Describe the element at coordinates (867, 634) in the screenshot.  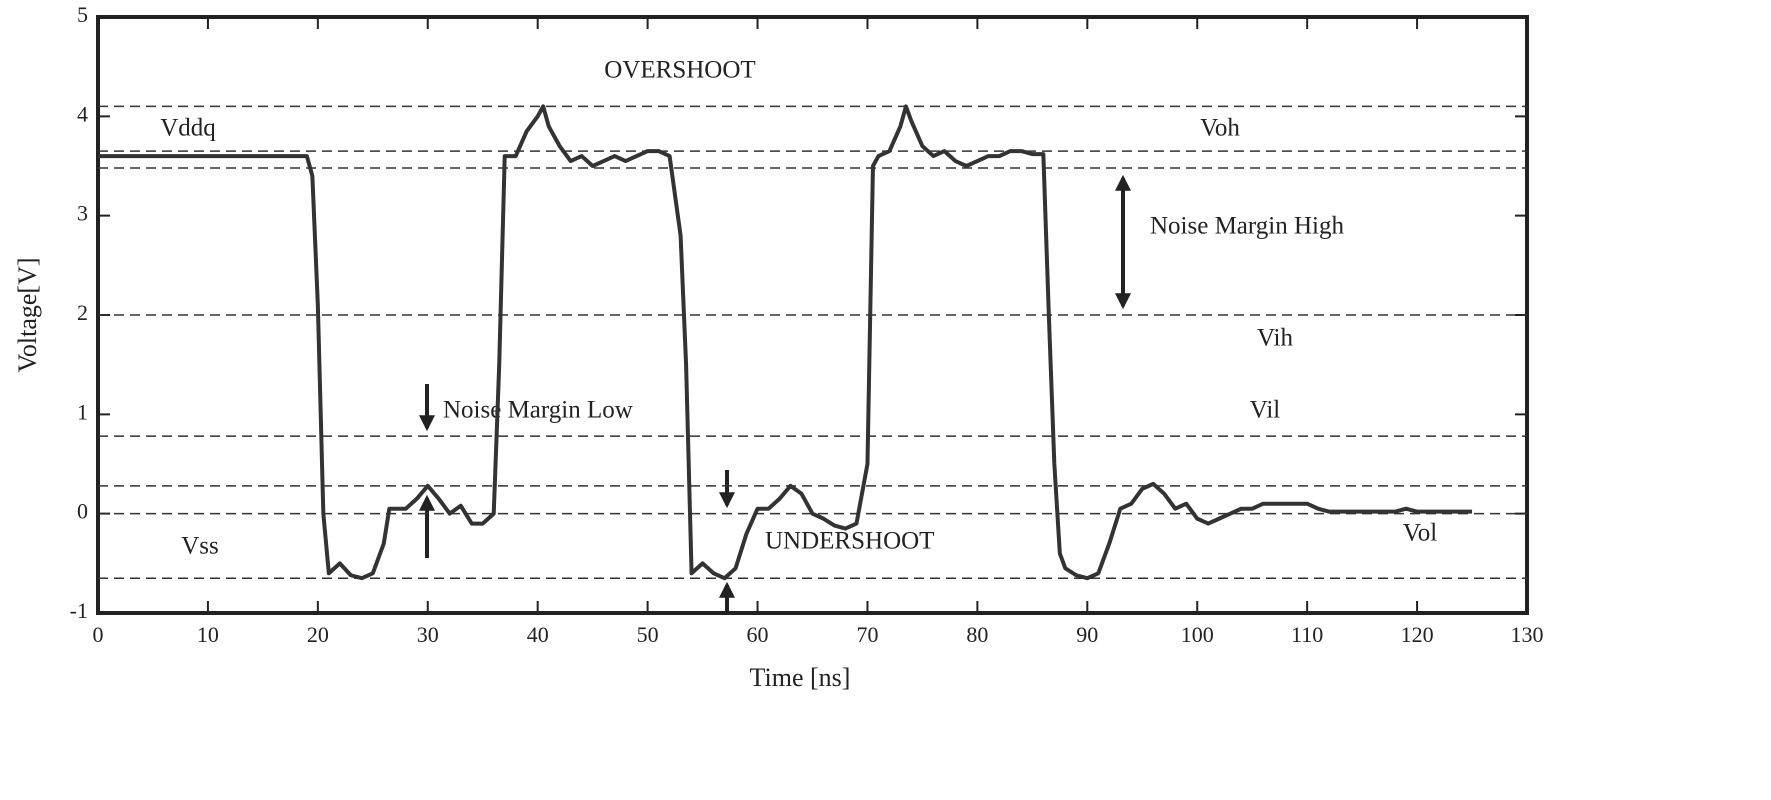
I see `x-tick-label: 70` at that location.